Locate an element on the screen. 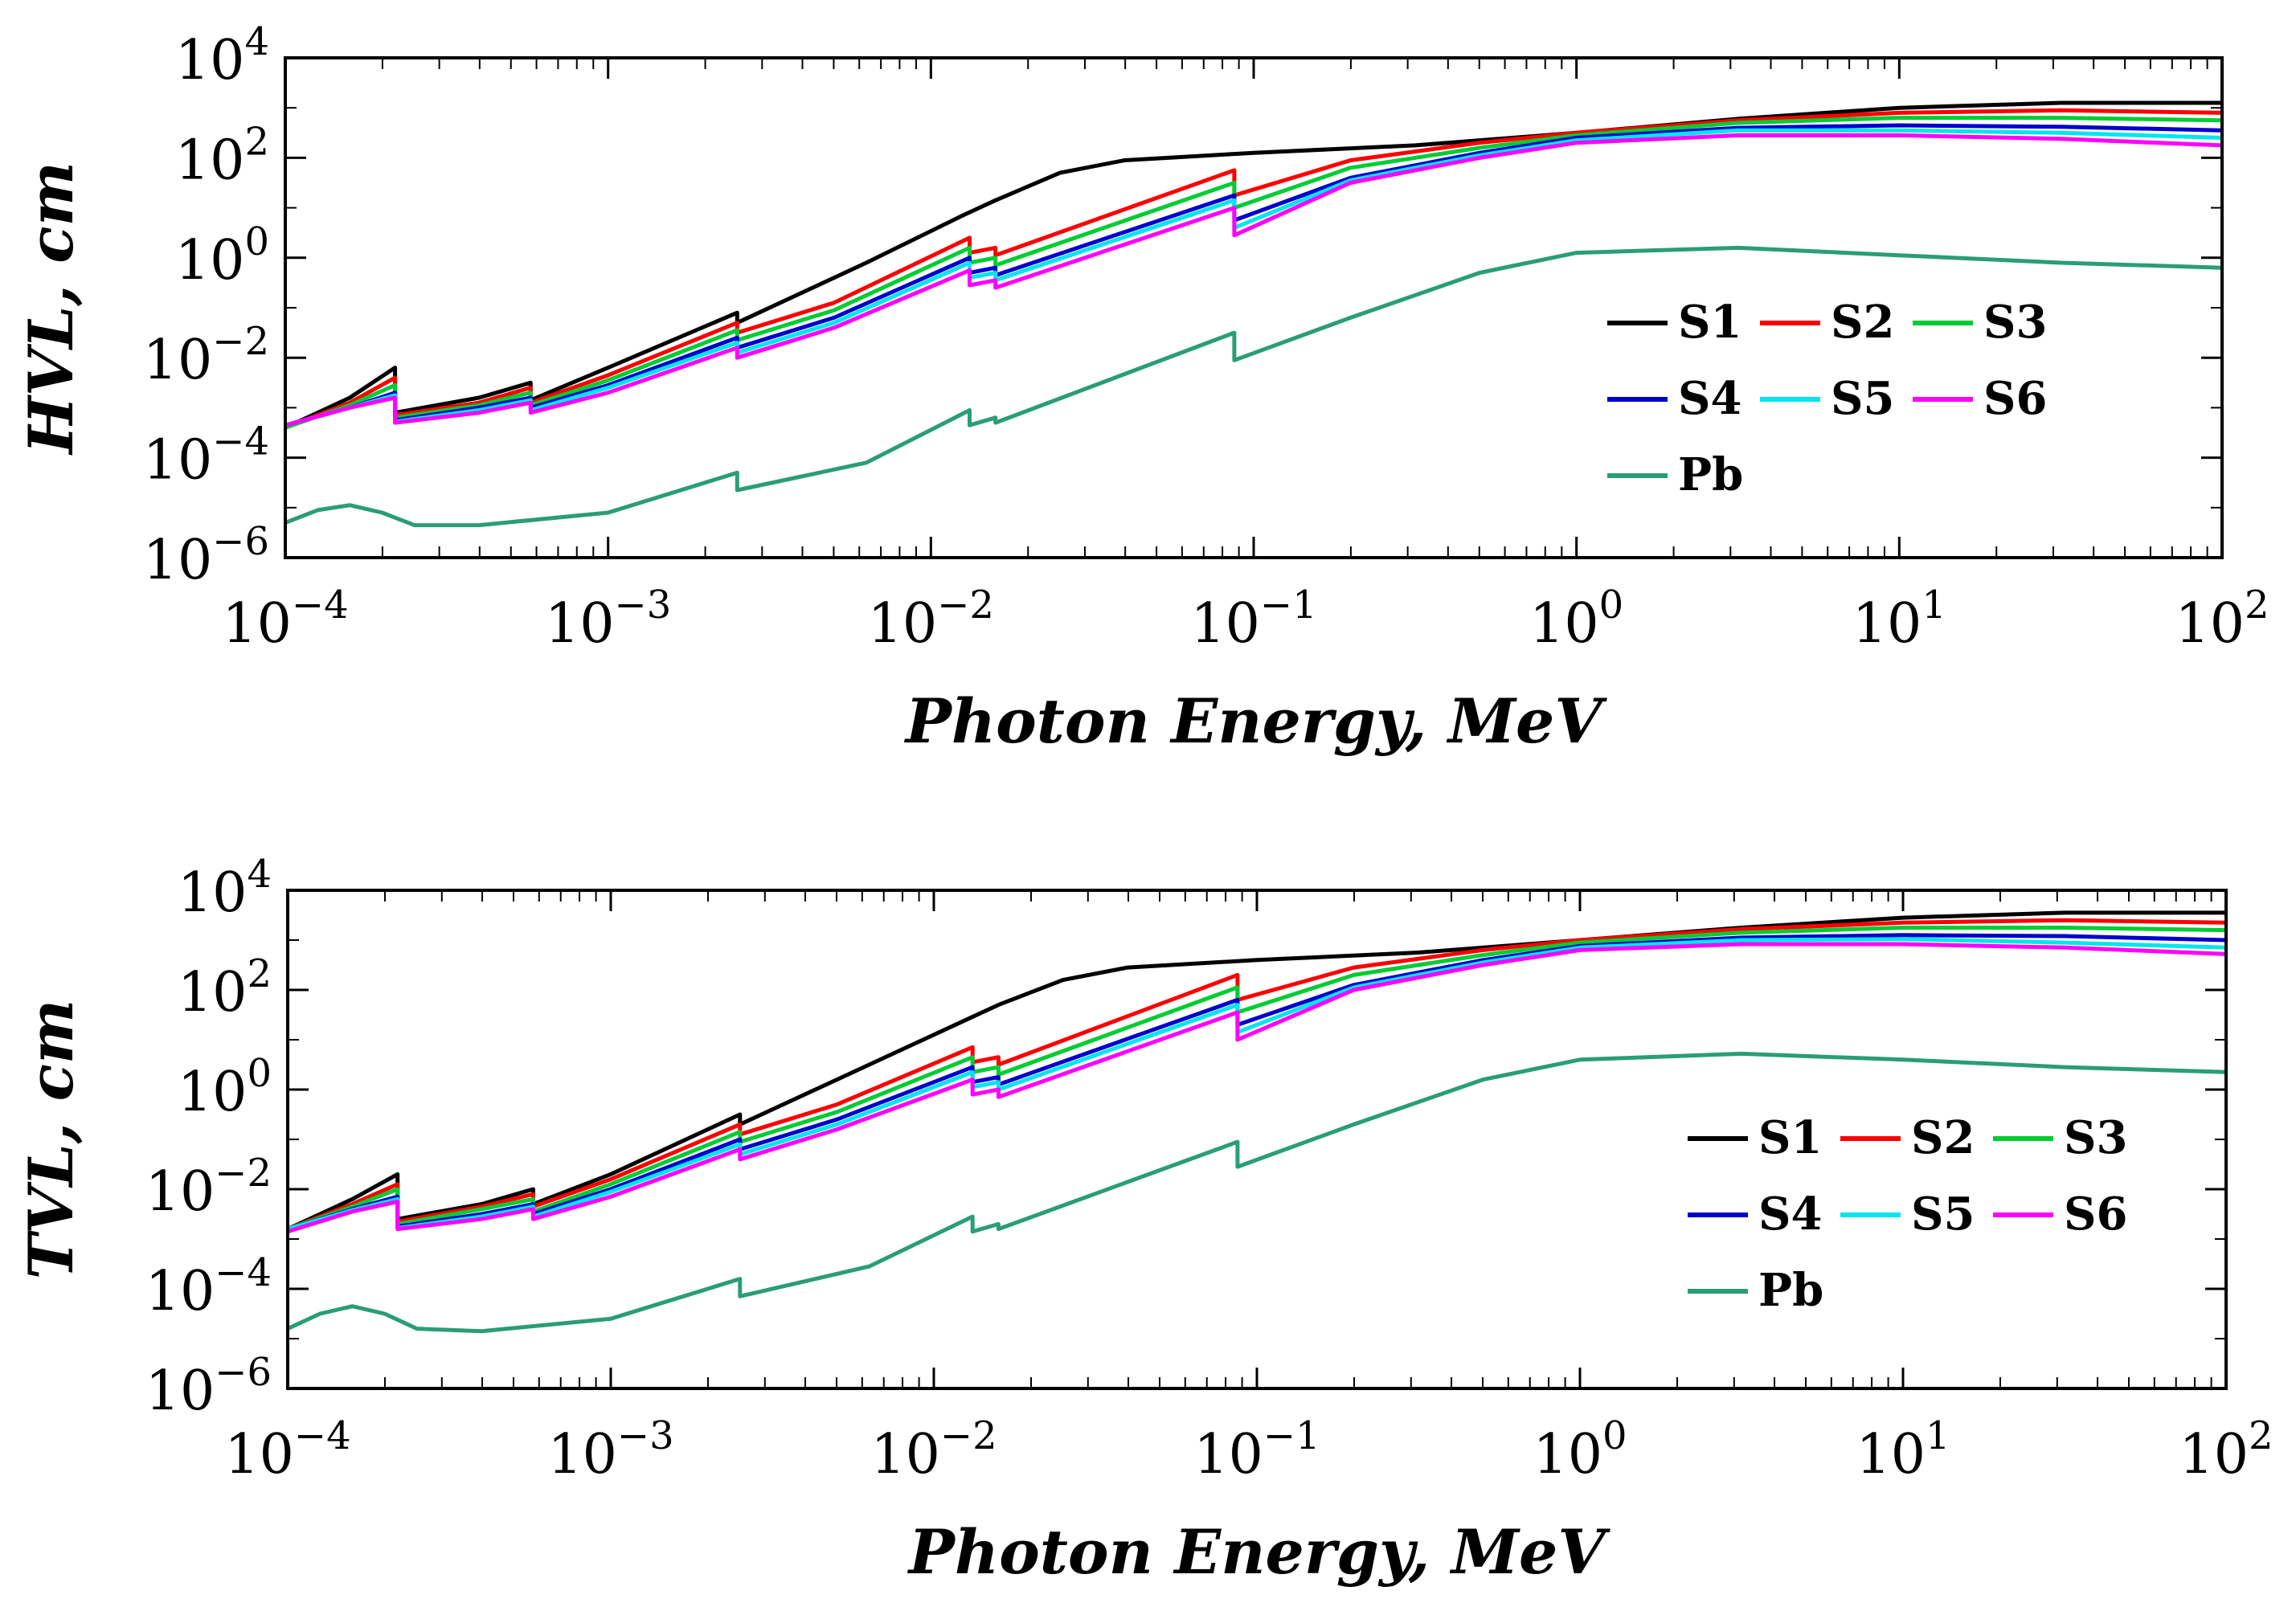 The width and height of the screenshot is (2296, 1603). y-axis-title: TVL, cm is located at coordinates (51, 1140).